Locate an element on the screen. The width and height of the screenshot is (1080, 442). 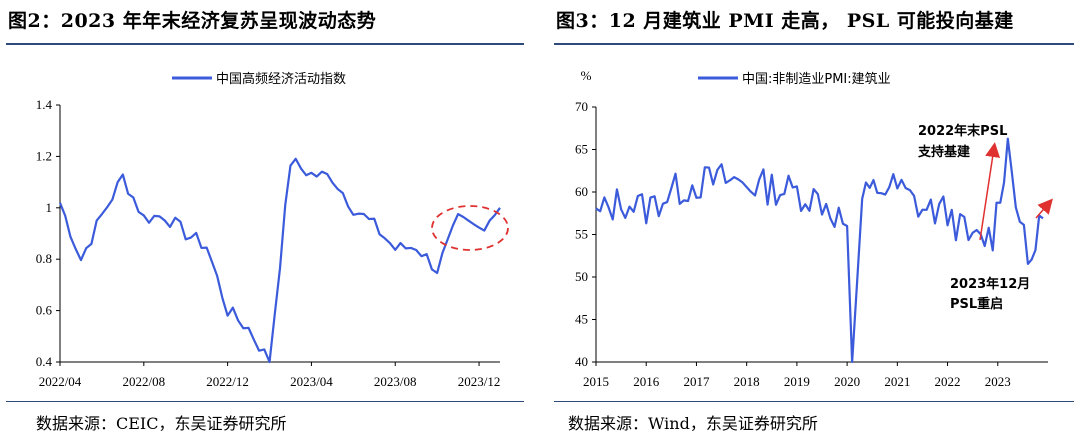
right-source-rule is located at coordinates (814, 401).